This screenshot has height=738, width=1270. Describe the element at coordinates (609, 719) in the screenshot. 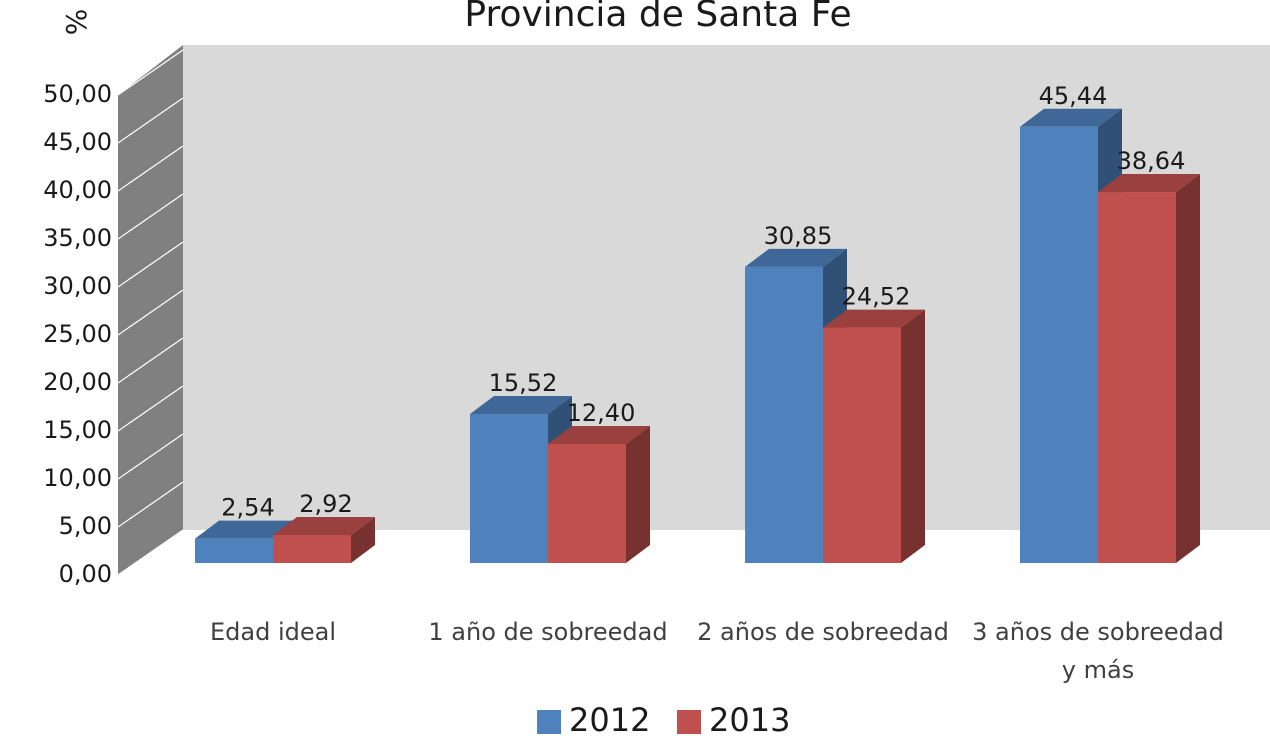

I see `legend-label: 2012` at that location.